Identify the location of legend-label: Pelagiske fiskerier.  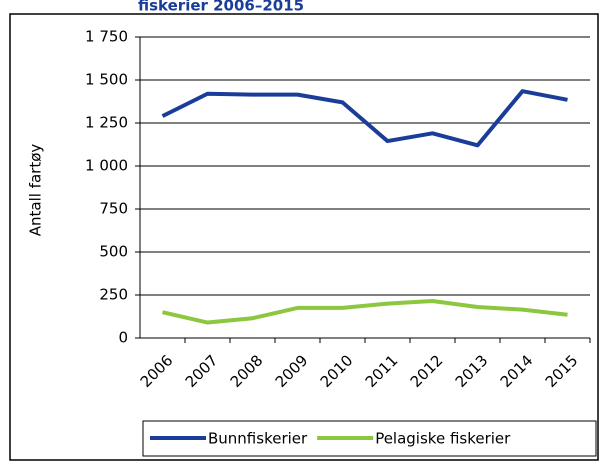
(443, 439).